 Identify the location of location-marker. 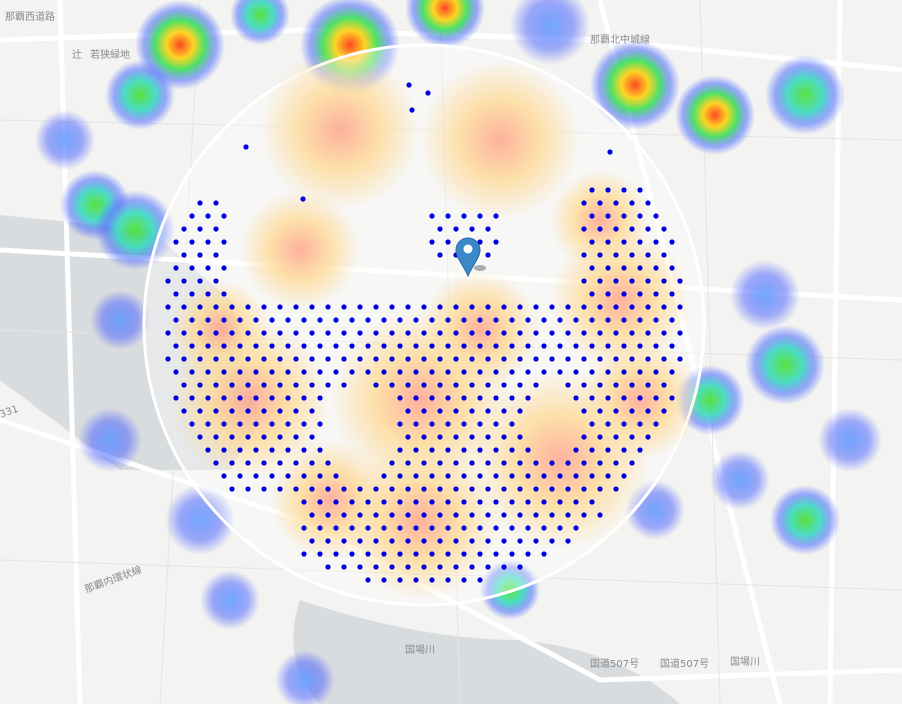
(470, 257).